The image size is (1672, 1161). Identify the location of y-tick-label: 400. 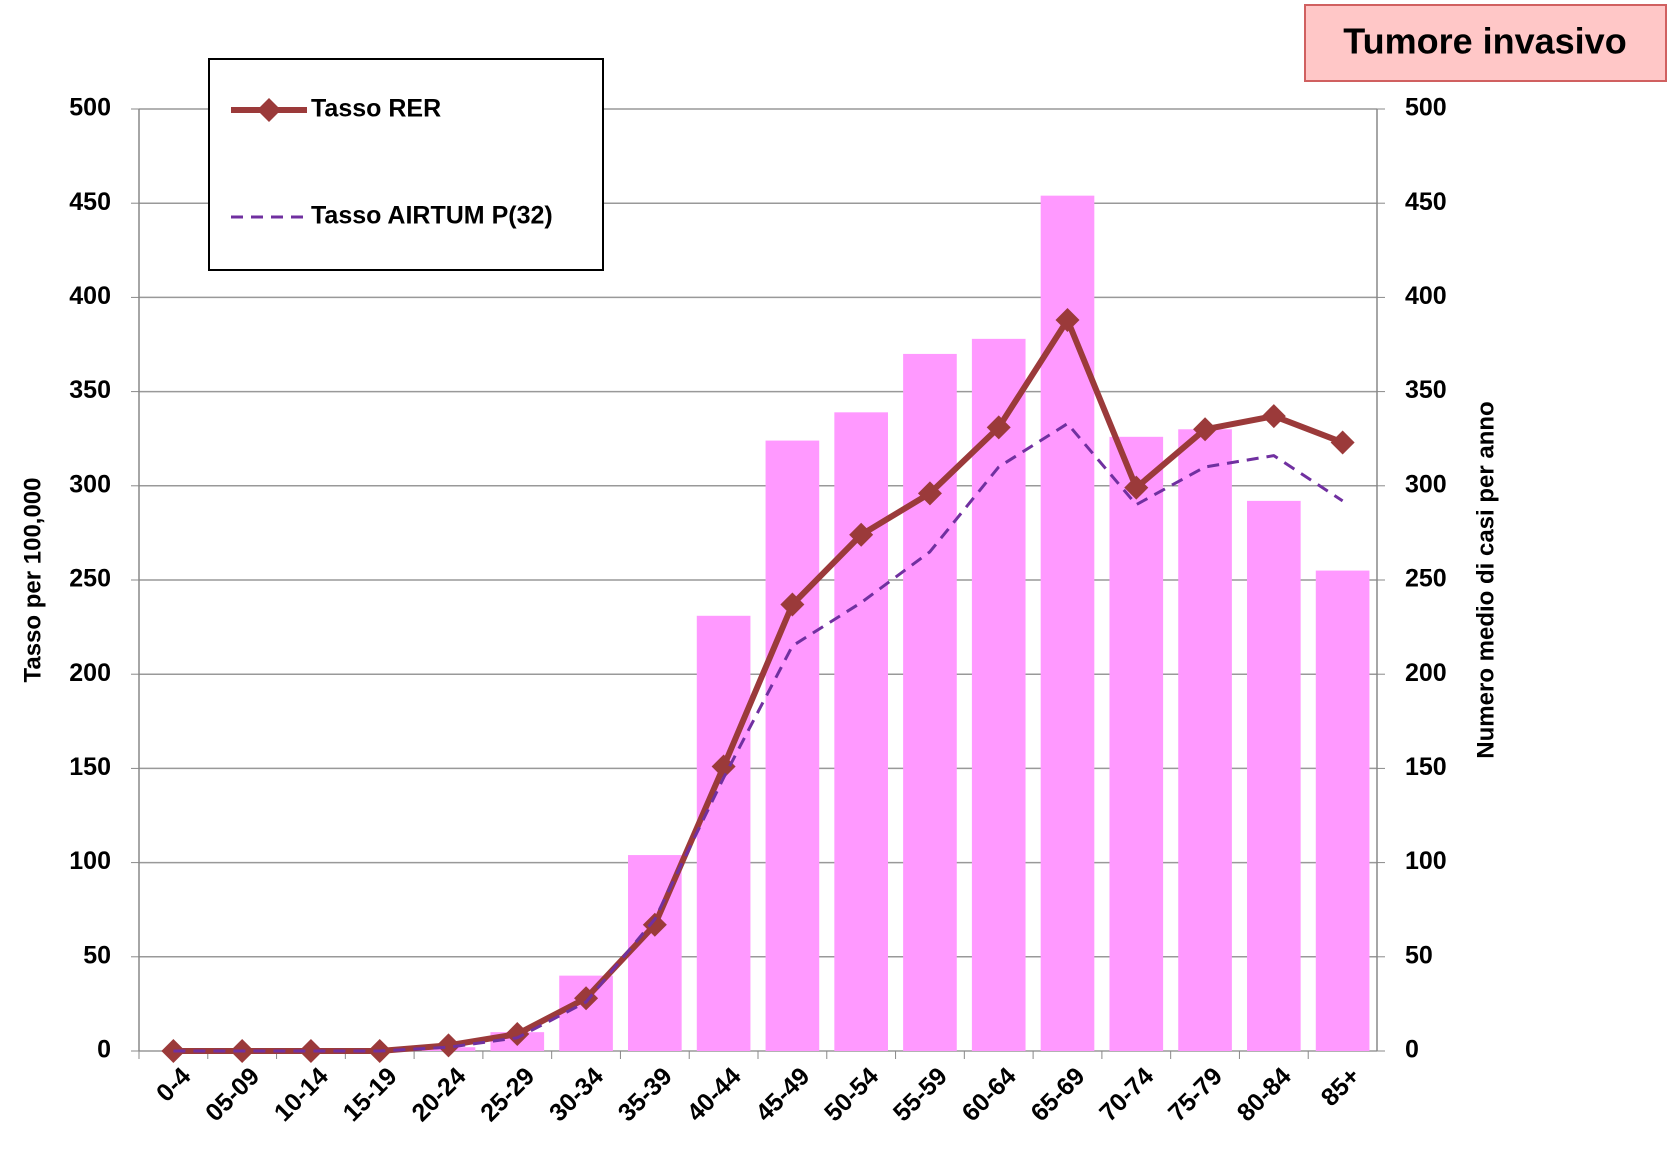
(90, 296).